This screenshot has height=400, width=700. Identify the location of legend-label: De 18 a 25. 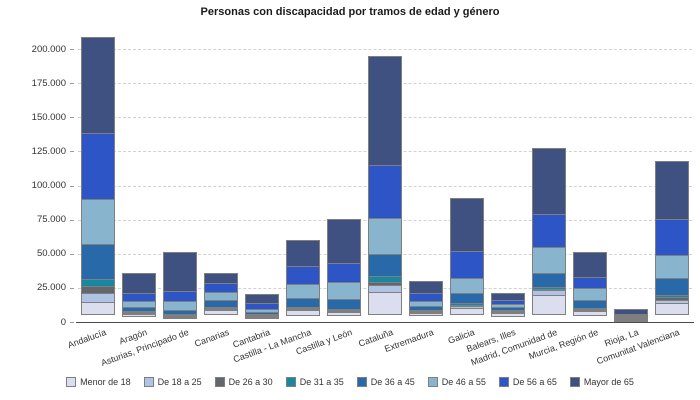
(179, 382).